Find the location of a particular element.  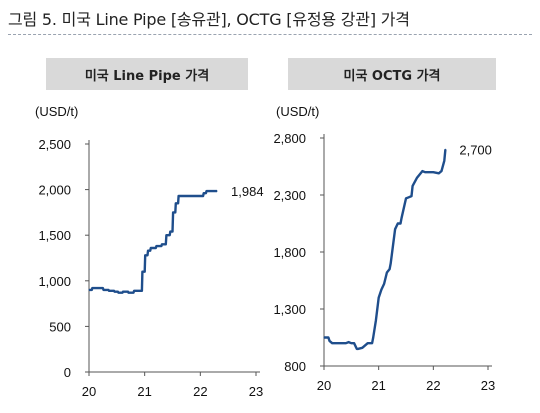

octg-x-tick-label: 20 is located at coordinates (324, 385).